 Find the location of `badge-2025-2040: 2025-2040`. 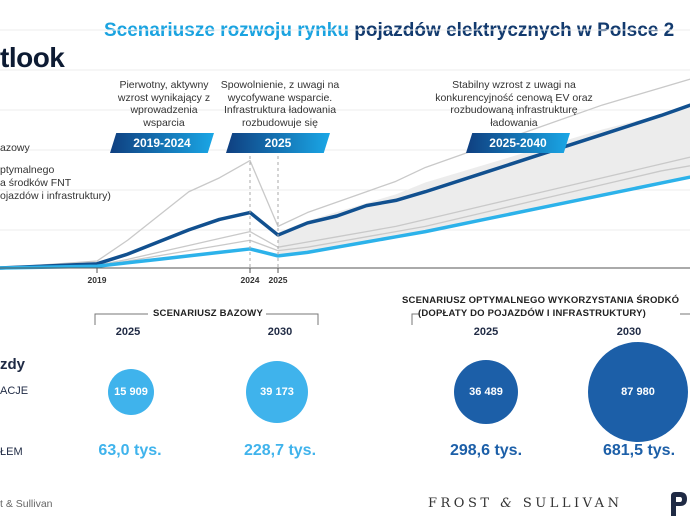

badge-2025-2040: 2025-2040 is located at coordinates (518, 143).